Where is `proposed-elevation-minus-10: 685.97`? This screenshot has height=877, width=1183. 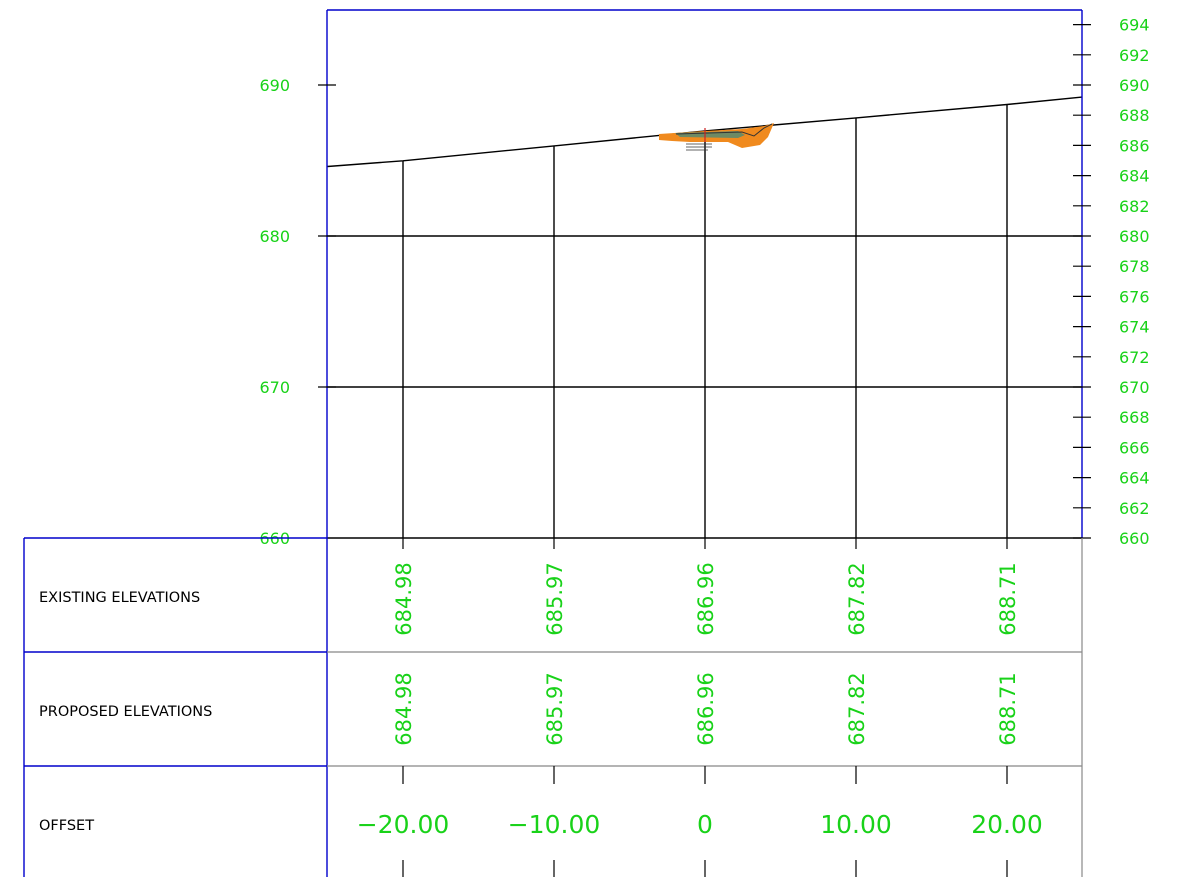
proposed-elevation-minus-10: 685.97 is located at coordinates (555, 708).